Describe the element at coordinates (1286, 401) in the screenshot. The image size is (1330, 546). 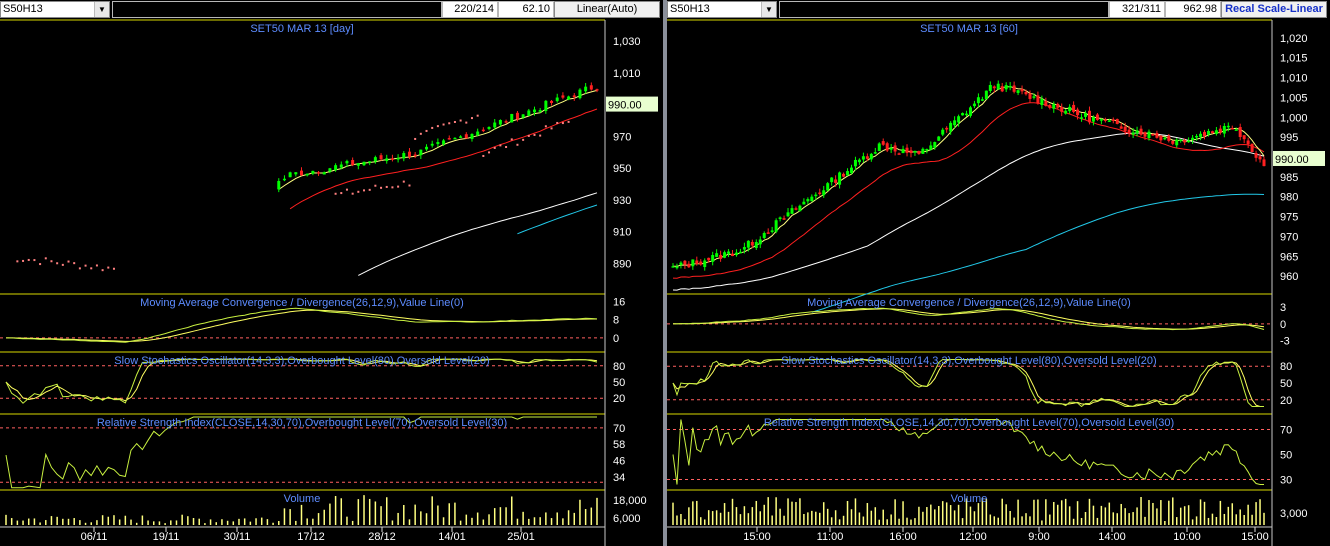
I see `stochastic-tick-label: 20` at that location.